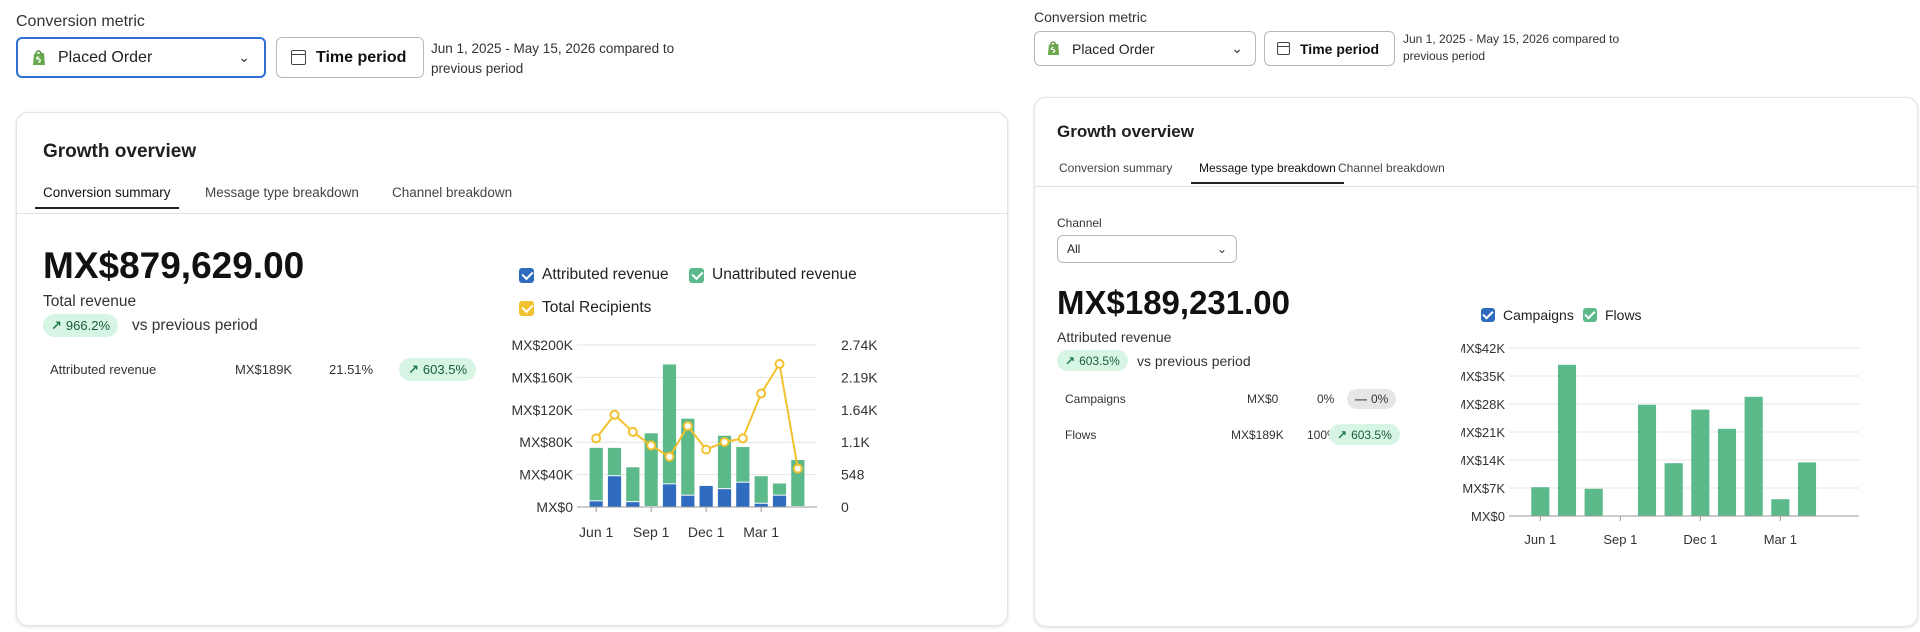 The image size is (1920, 632). Describe the element at coordinates (477, 68) in the screenshot. I see `date-range-line2: previous period` at that location.